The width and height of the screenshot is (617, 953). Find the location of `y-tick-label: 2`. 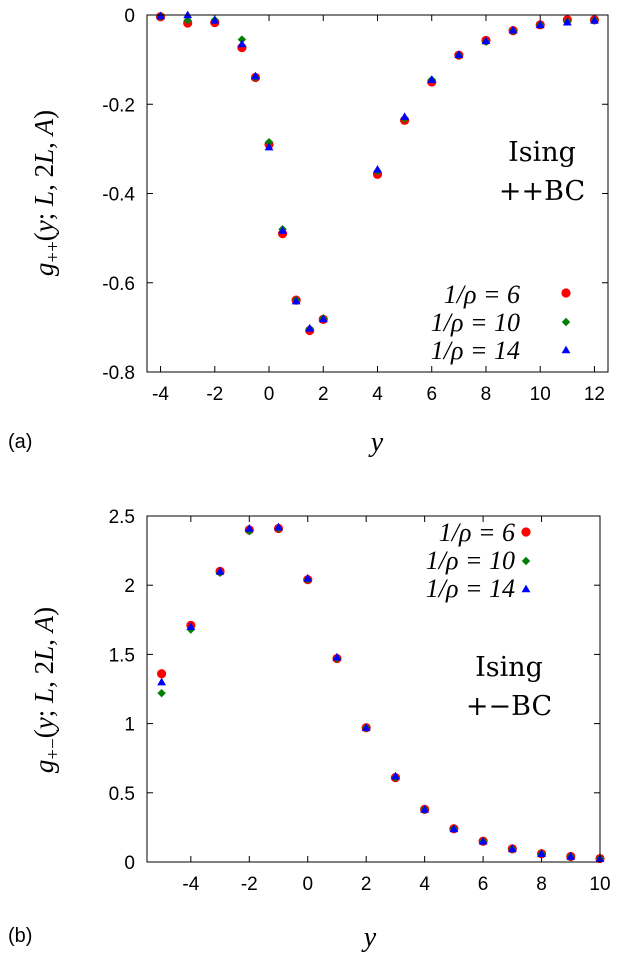

y-tick-label: 2 is located at coordinates (129, 586).